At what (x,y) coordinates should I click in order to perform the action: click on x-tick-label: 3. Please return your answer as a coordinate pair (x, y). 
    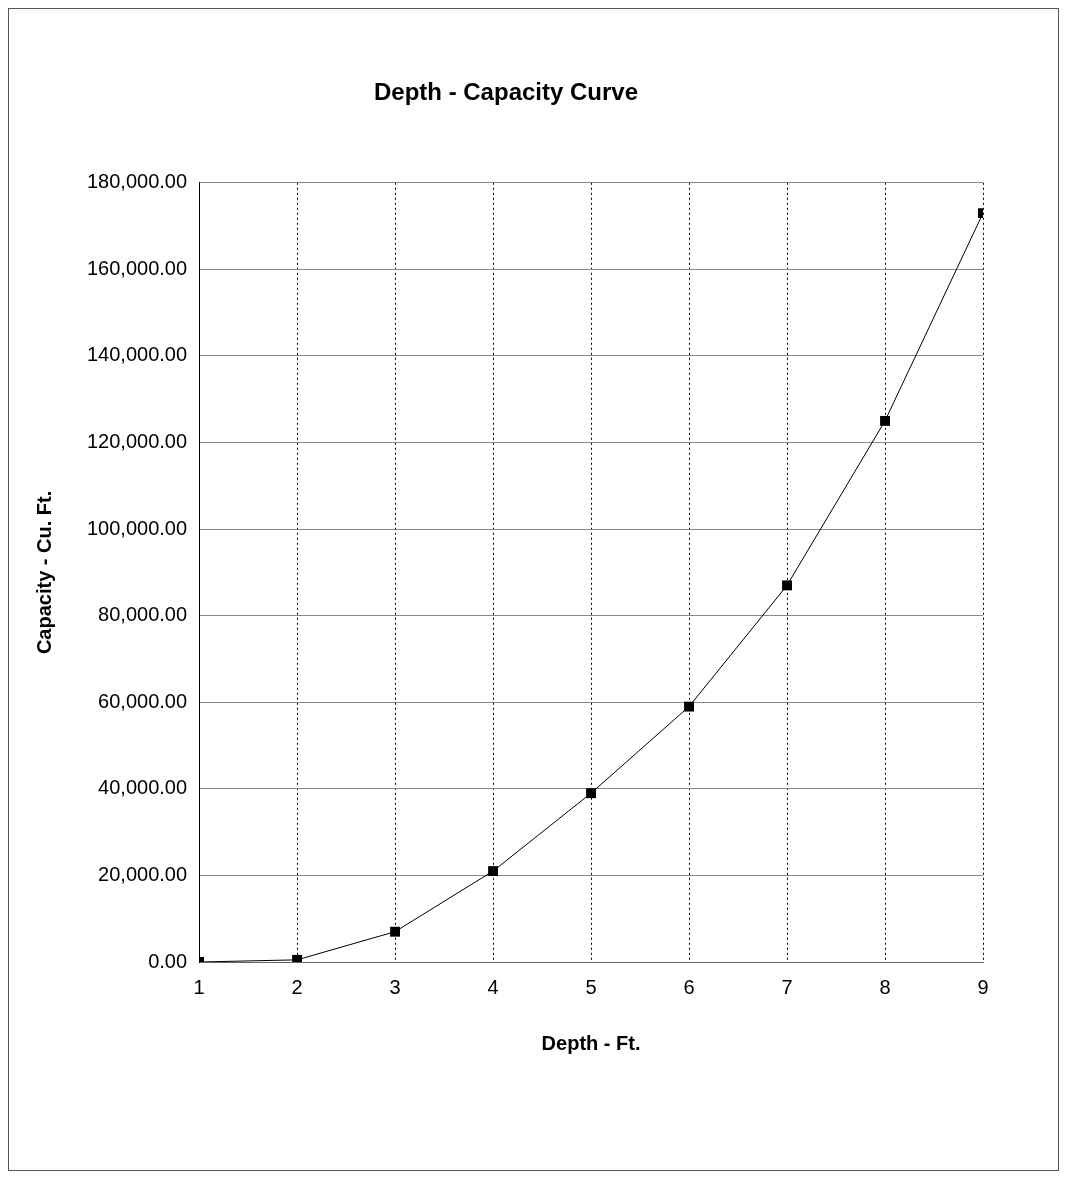
    Looking at the image, I should click on (395, 986).